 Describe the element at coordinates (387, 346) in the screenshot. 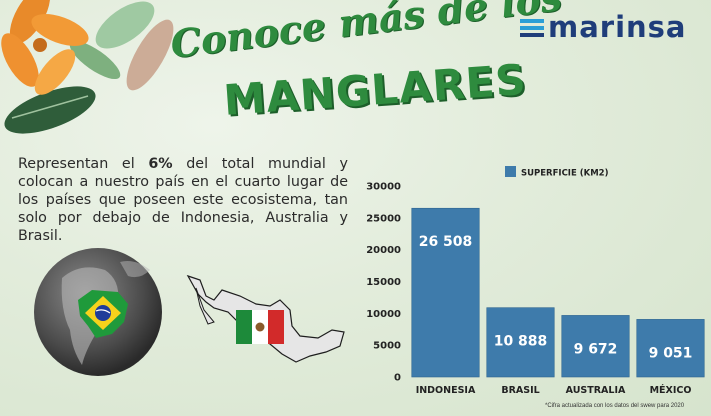

I see `y-tick-label: 5000` at that location.